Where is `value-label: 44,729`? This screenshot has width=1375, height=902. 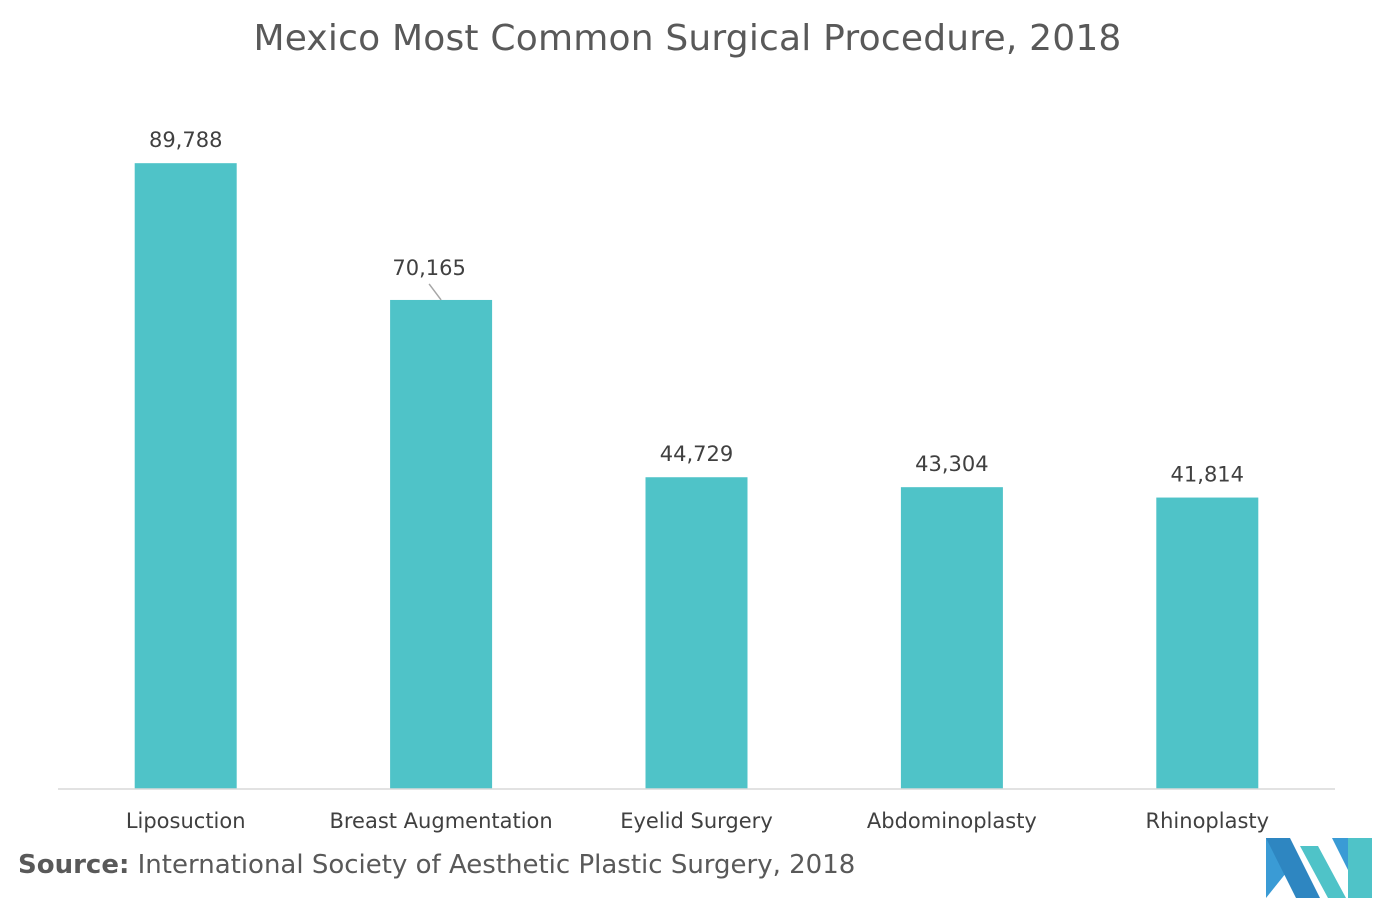
value-label: 44,729 is located at coordinates (696, 454).